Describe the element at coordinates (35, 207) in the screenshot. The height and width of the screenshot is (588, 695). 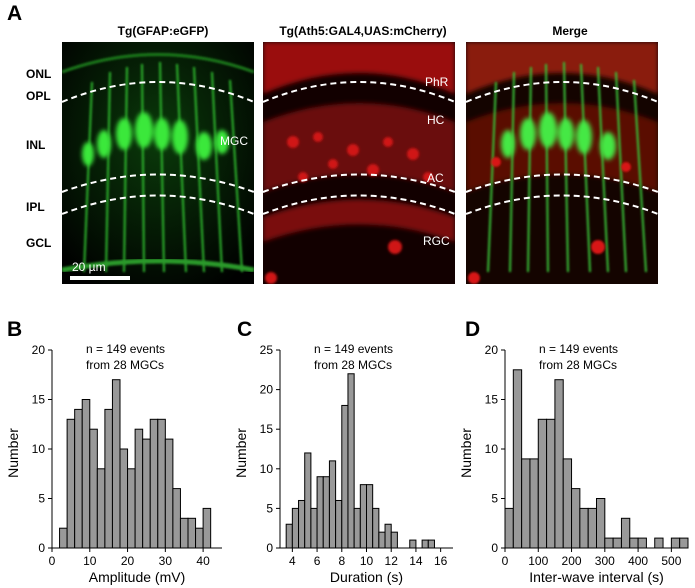
I see `layer-label-ipl: IPL` at that location.